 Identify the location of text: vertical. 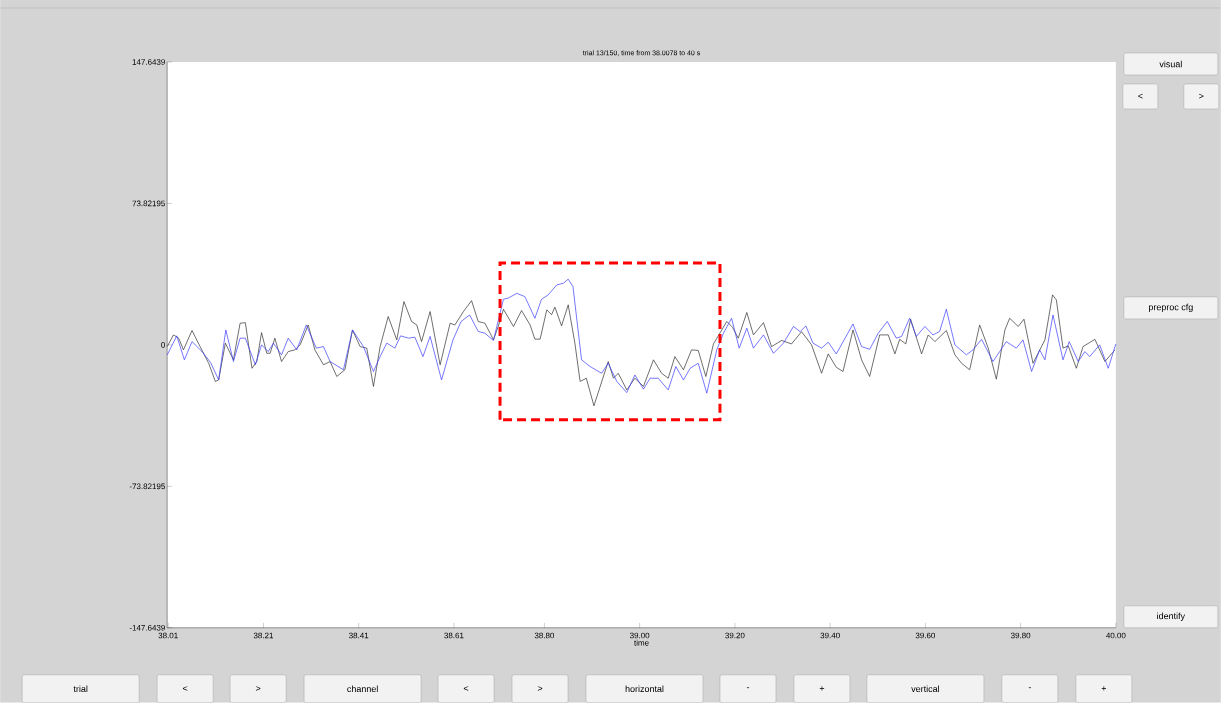
(925, 689).